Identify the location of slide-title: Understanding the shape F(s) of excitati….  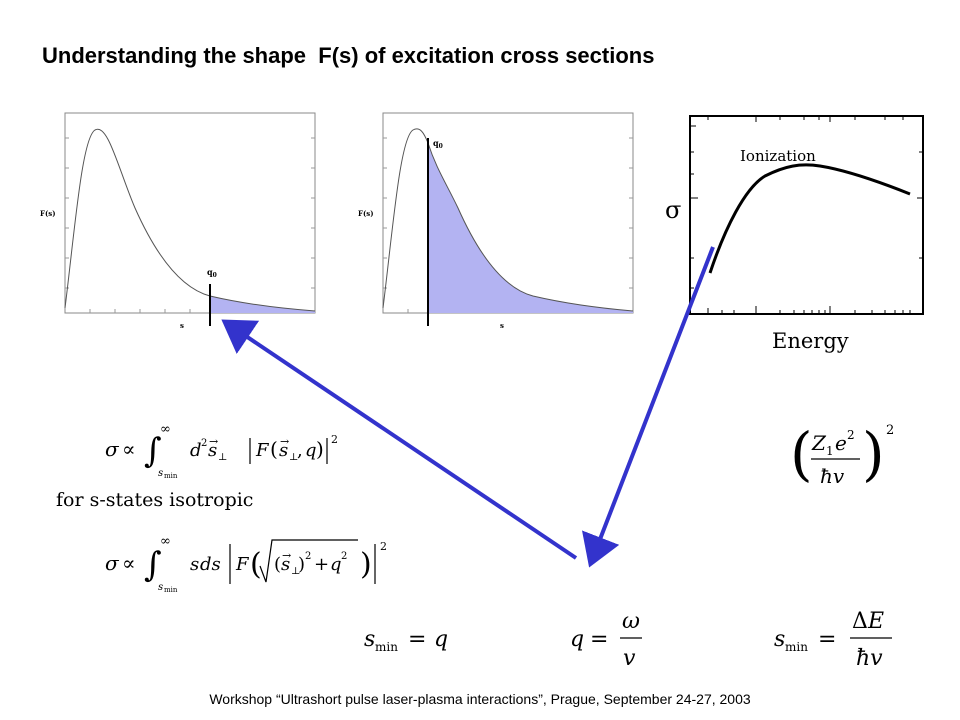
(348, 55).